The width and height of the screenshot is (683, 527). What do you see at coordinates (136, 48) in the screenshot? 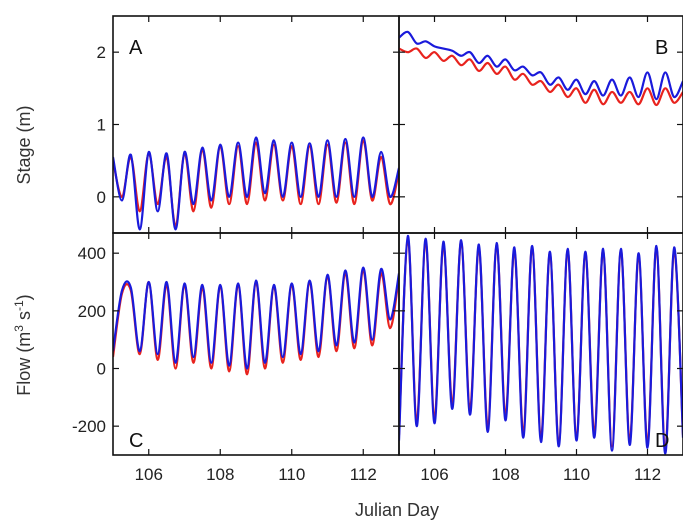
I see `panel-label-a: A` at bounding box center [136, 48].